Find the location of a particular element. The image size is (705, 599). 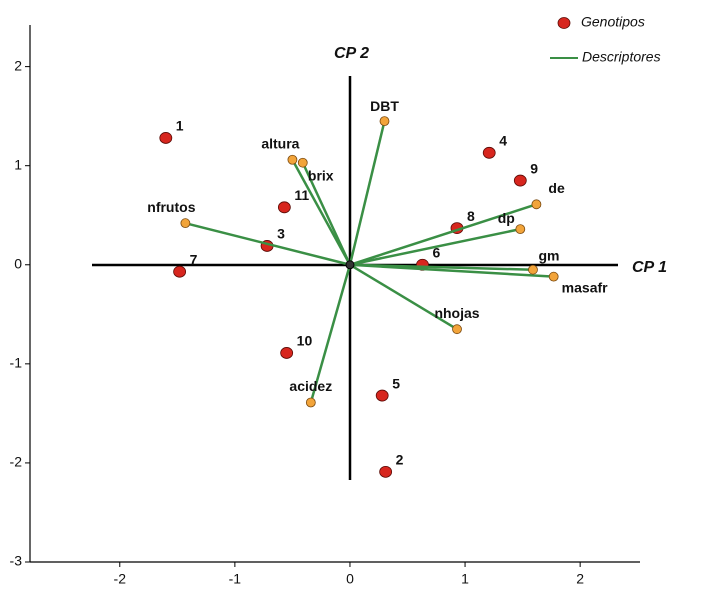

point-label: 7 is located at coordinates (194, 259).